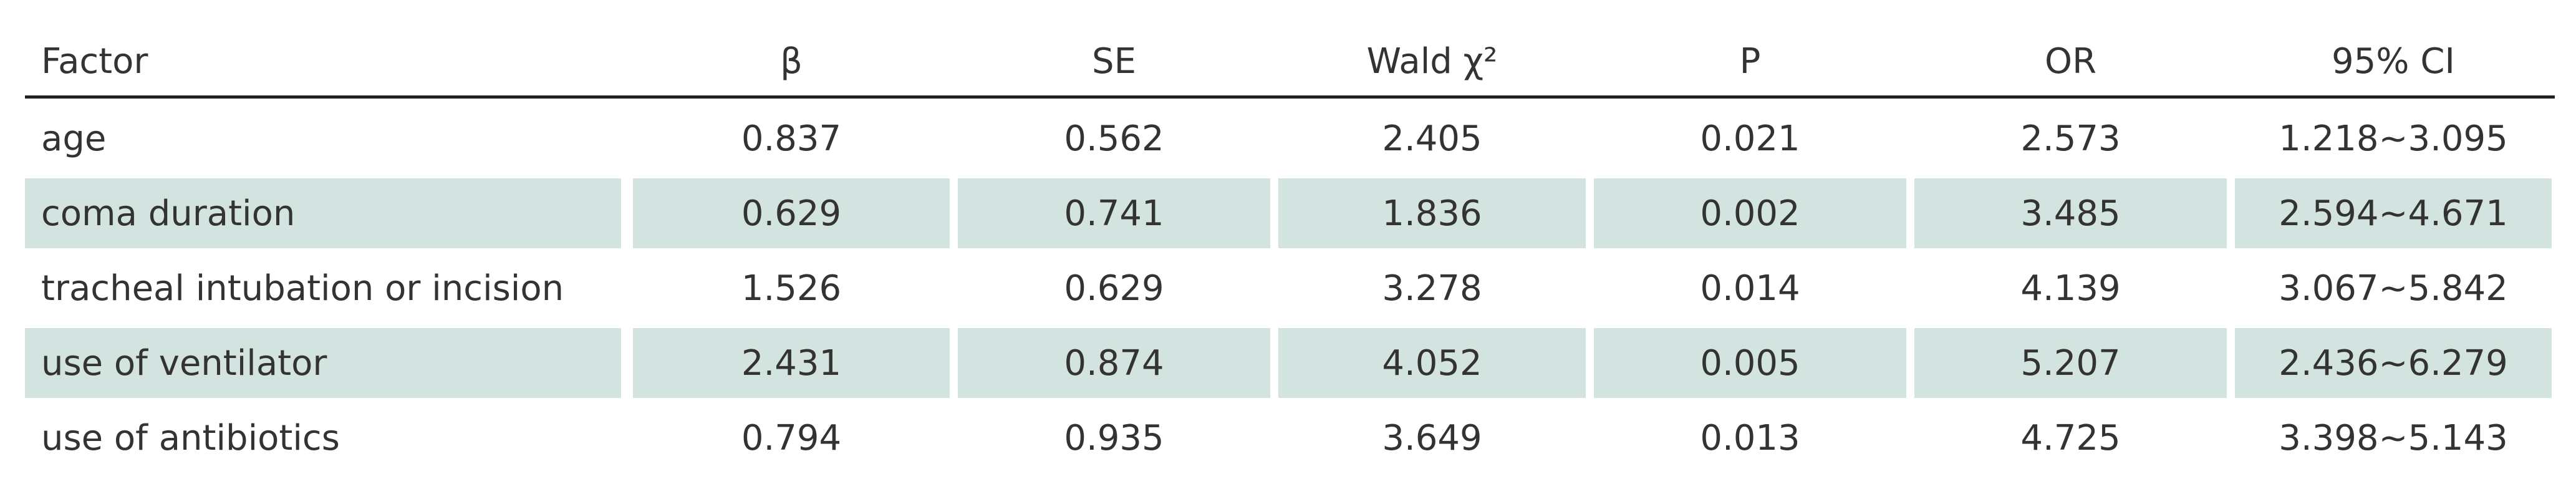 Image resolution: width=2576 pixels, height=499 pixels. What do you see at coordinates (1432, 437) in the screenshot?
I see `value-cell: 3.649` at bounding box center [1432, 437].